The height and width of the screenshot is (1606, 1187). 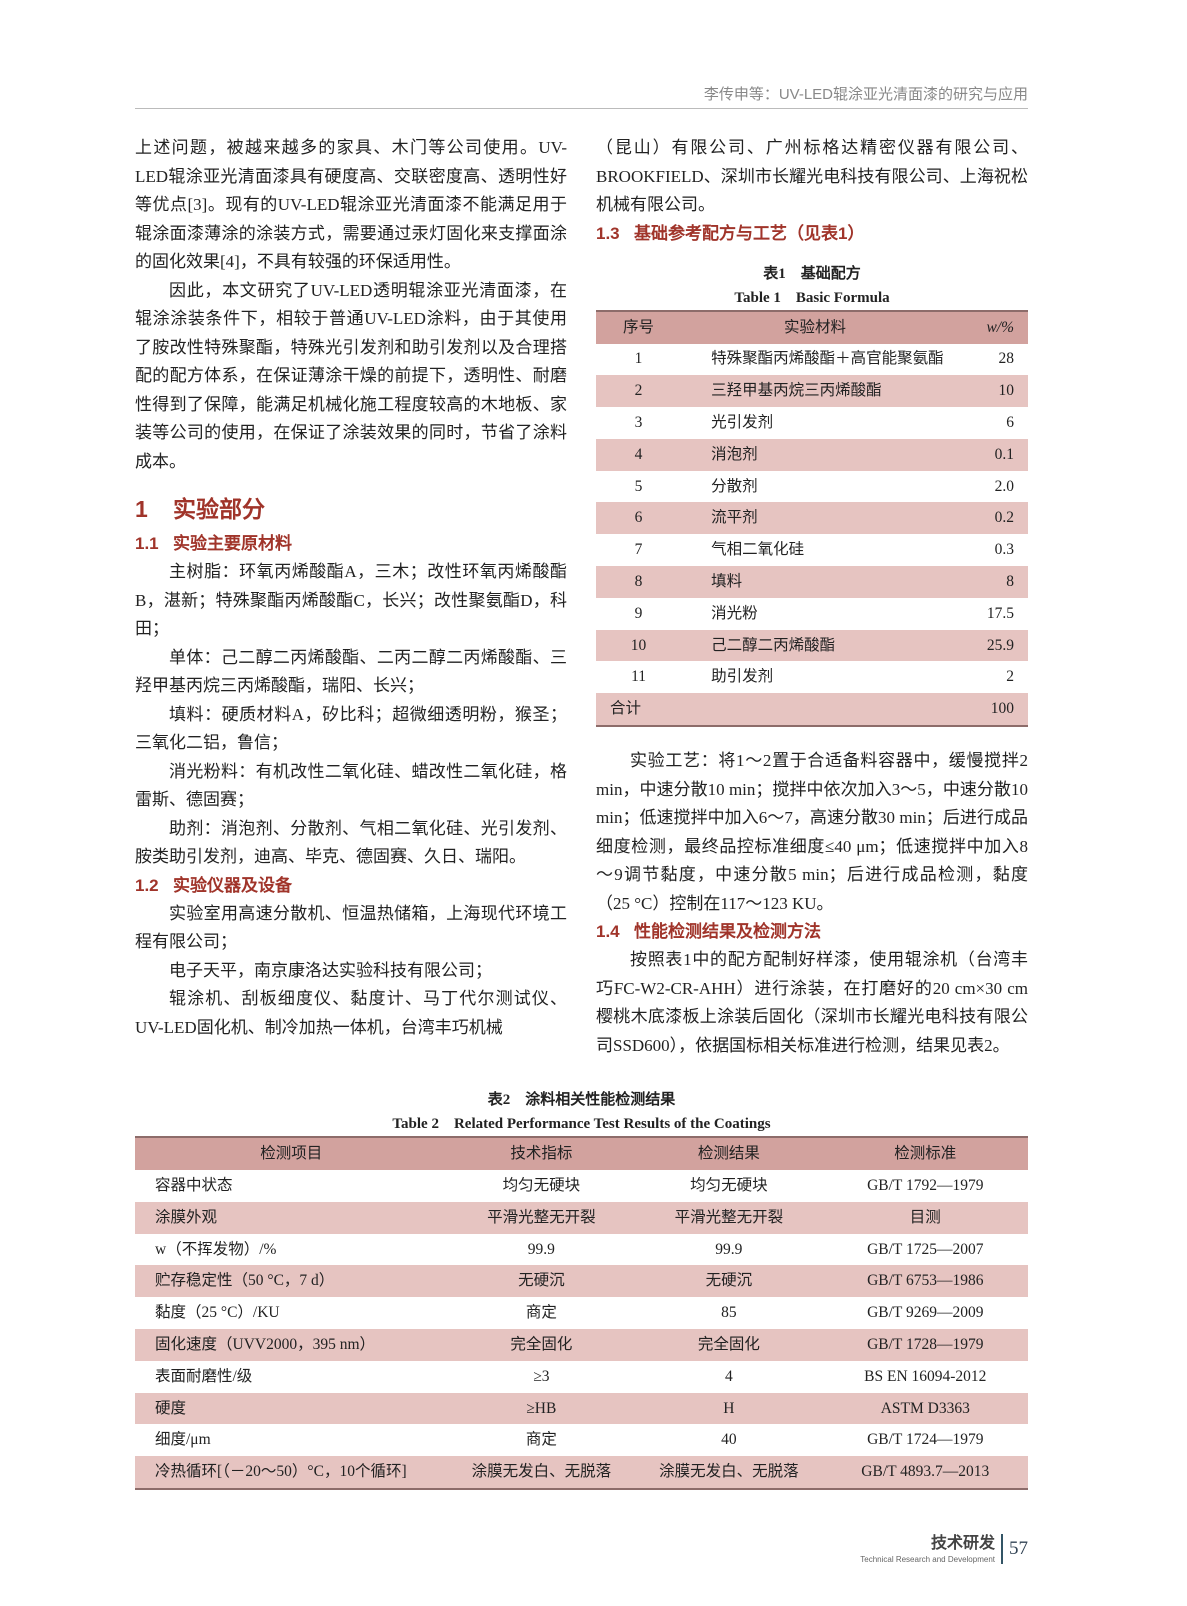 What do you see at coordinates (183, 1440) in the screenshot?
I see `table-cell: 细度/μm` at bounding box center [183, 1440].